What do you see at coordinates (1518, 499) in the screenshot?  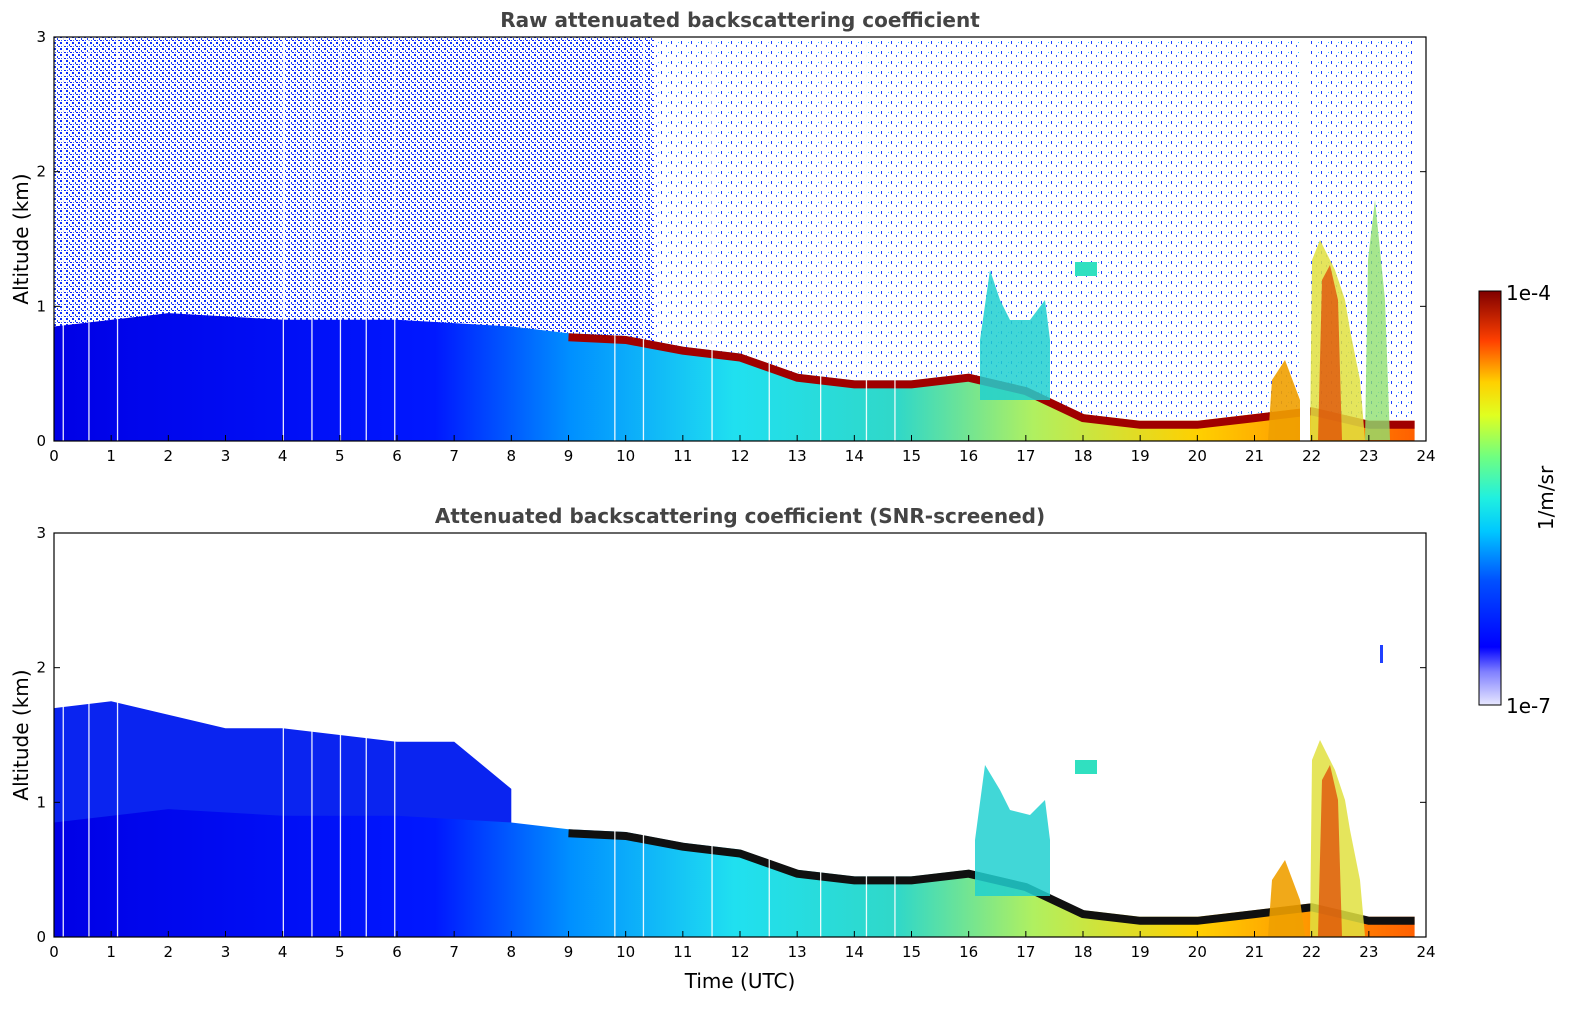 I see `colorbar: 1e-4 1e-7 1/m/sr` at bounding box center [1518, 499].